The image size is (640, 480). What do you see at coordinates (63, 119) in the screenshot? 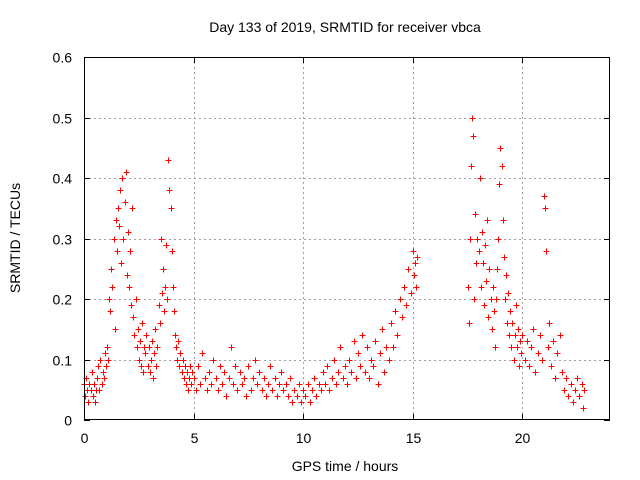
I see `y-tick-label: 0.5` at bounding box center [63, 119].